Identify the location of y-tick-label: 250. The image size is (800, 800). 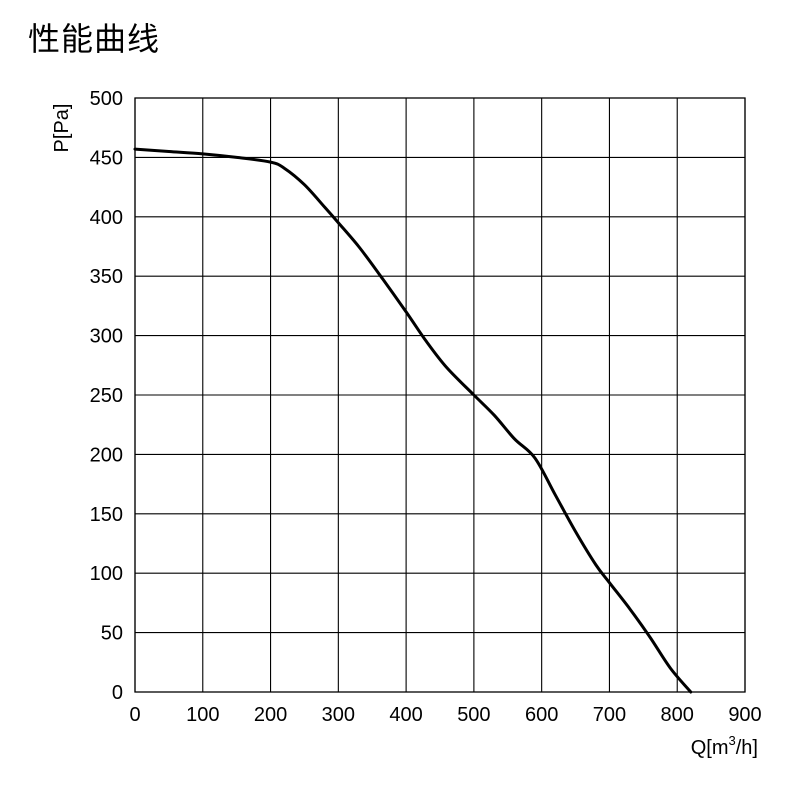
(106, 396).